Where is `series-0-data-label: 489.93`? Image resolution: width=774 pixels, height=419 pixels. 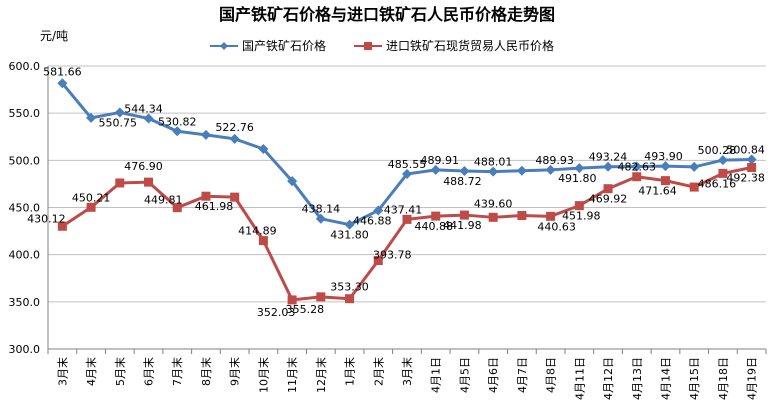
series-0-data-label: 489.93 is located at coordinates (554, 160).